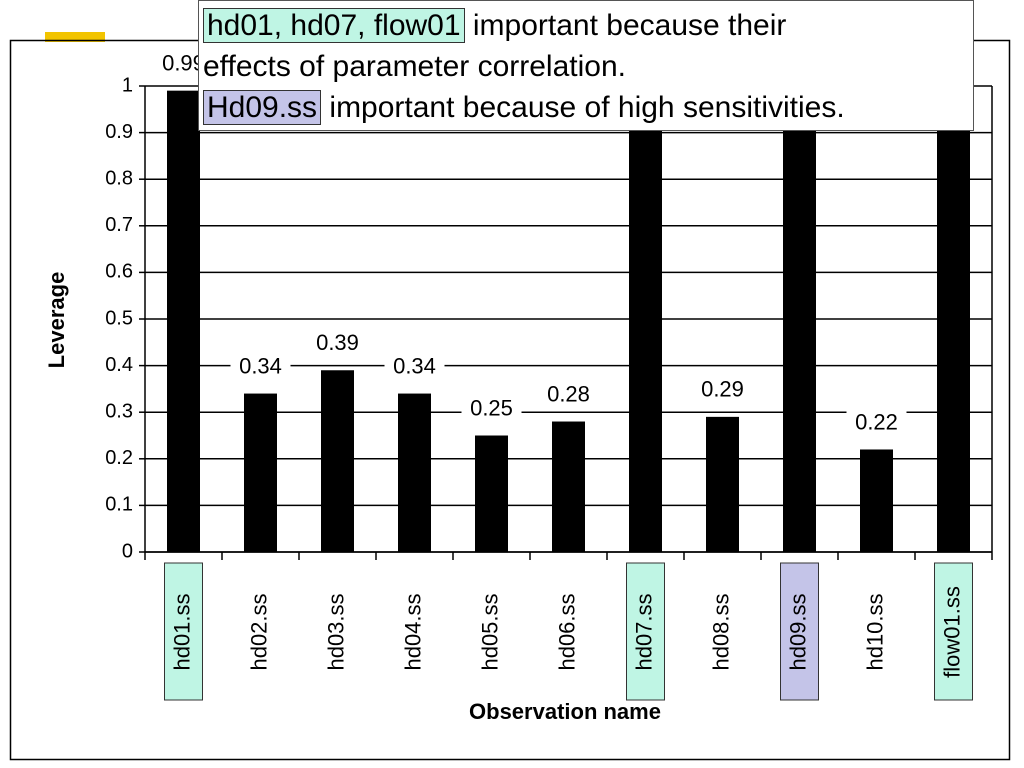 This screenshot has height=768, width=1024. I want to click on data-label: 0.28, so click(568, 393).